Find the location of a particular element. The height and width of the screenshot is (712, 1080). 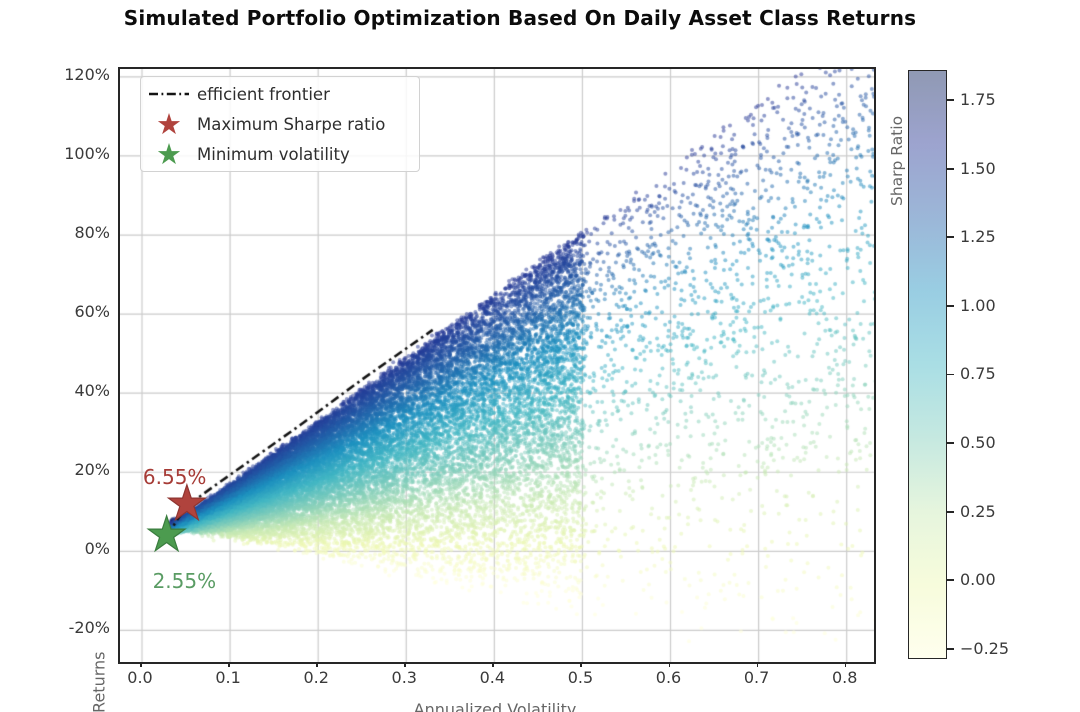

x-tick-label: 0.8 is located at coordinates (844, 677).